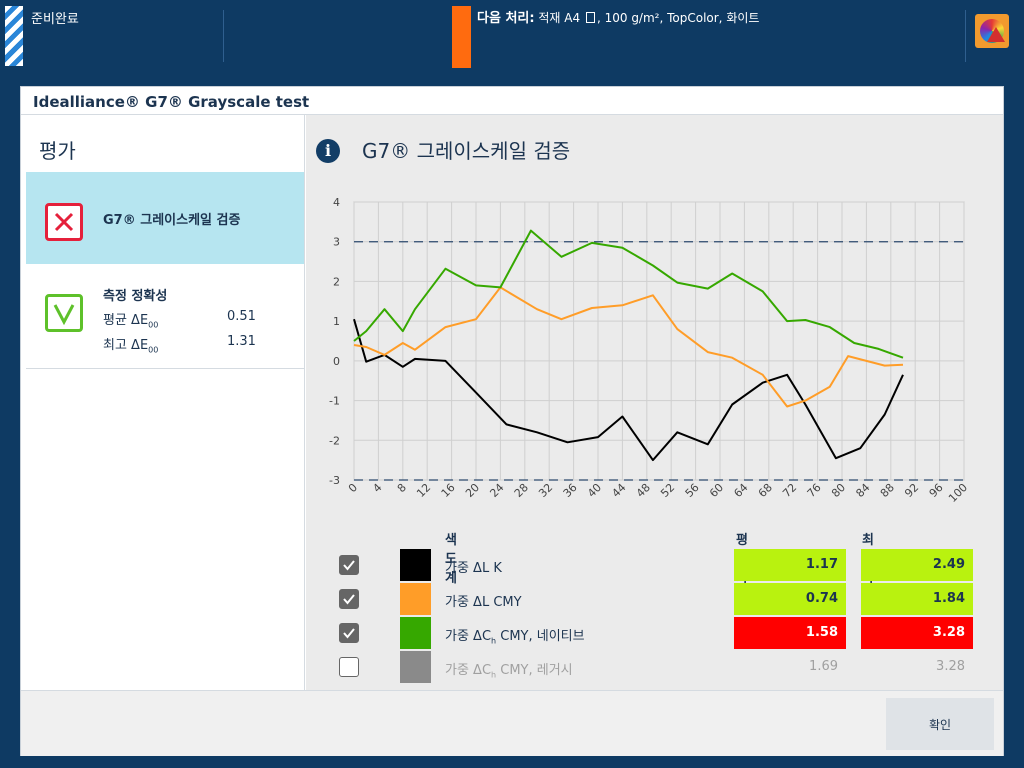  What do you see at coordinates (692, 490) in the screenshot?
I see `x-tick-label: 56` at bounding box center [692, 490].